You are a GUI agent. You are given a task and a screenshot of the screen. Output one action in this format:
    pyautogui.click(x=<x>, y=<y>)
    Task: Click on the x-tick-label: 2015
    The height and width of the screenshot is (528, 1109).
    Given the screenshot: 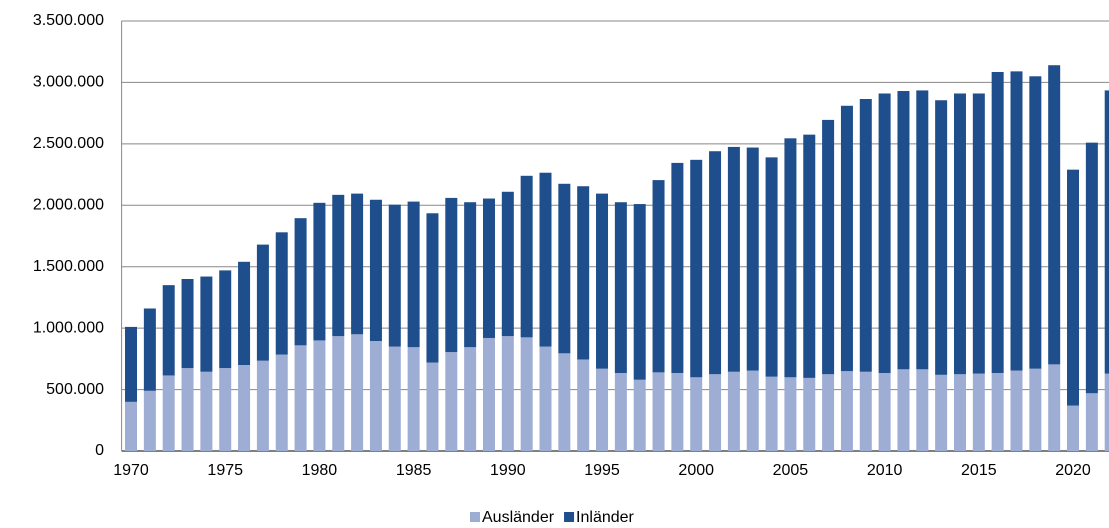 What is the action you would take?
    pyautogui.click(x=979, y=470)
    